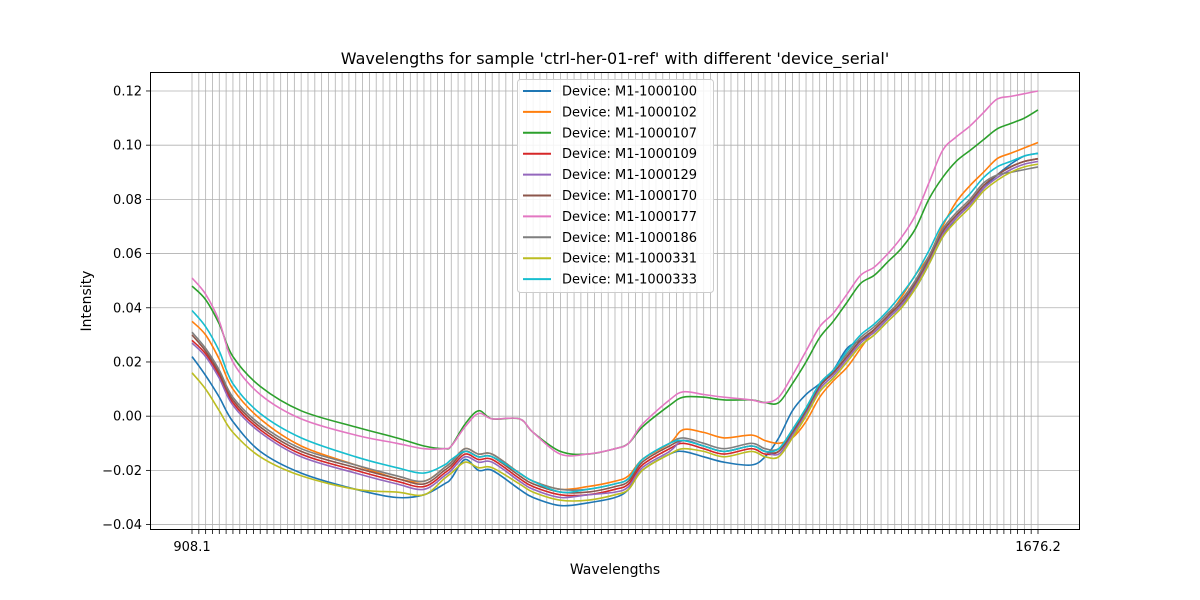 The image size is (1200, 600). I want to click on y-tick-label: 0.04, so click(127, 308).